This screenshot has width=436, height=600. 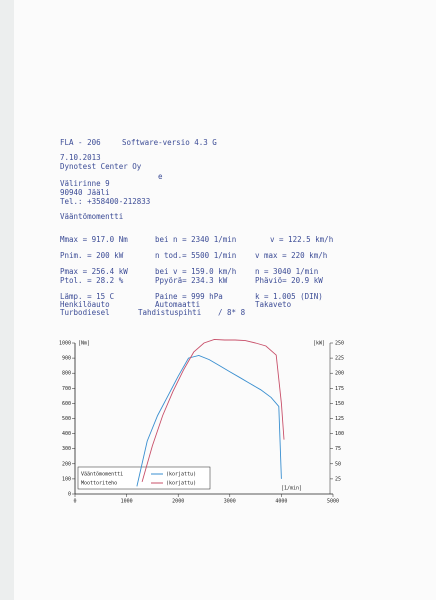 What do you see at coordinates (169, 142) in the screenshot?
I see `software: Software-versio 4.3 G` at bounding box center [169, 142].